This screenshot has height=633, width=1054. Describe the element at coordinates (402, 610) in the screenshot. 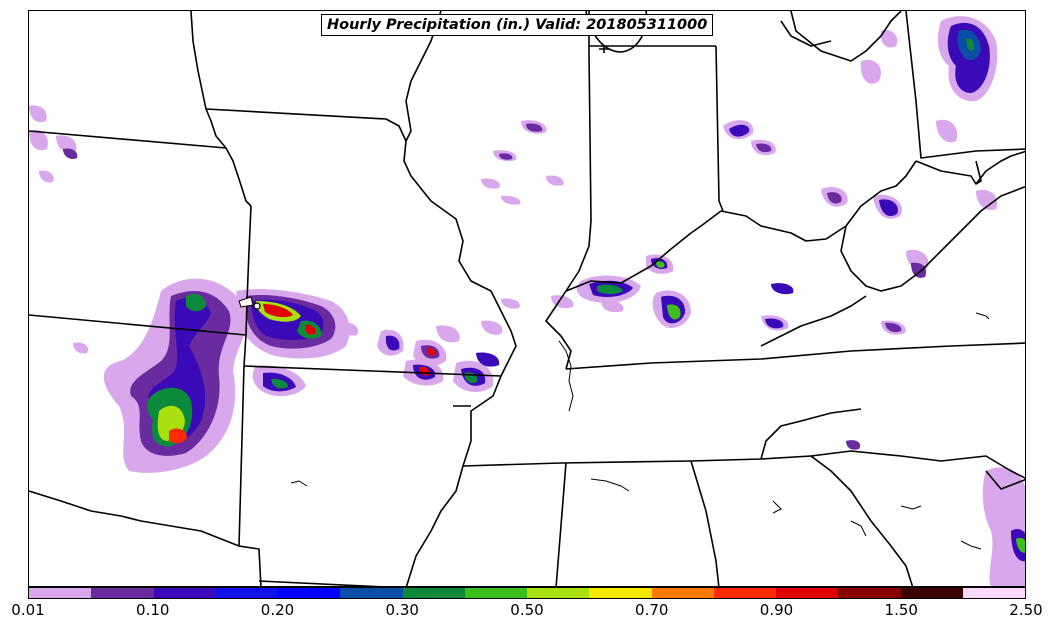

I see `colorbar-tick-label: 0.30` at that location.